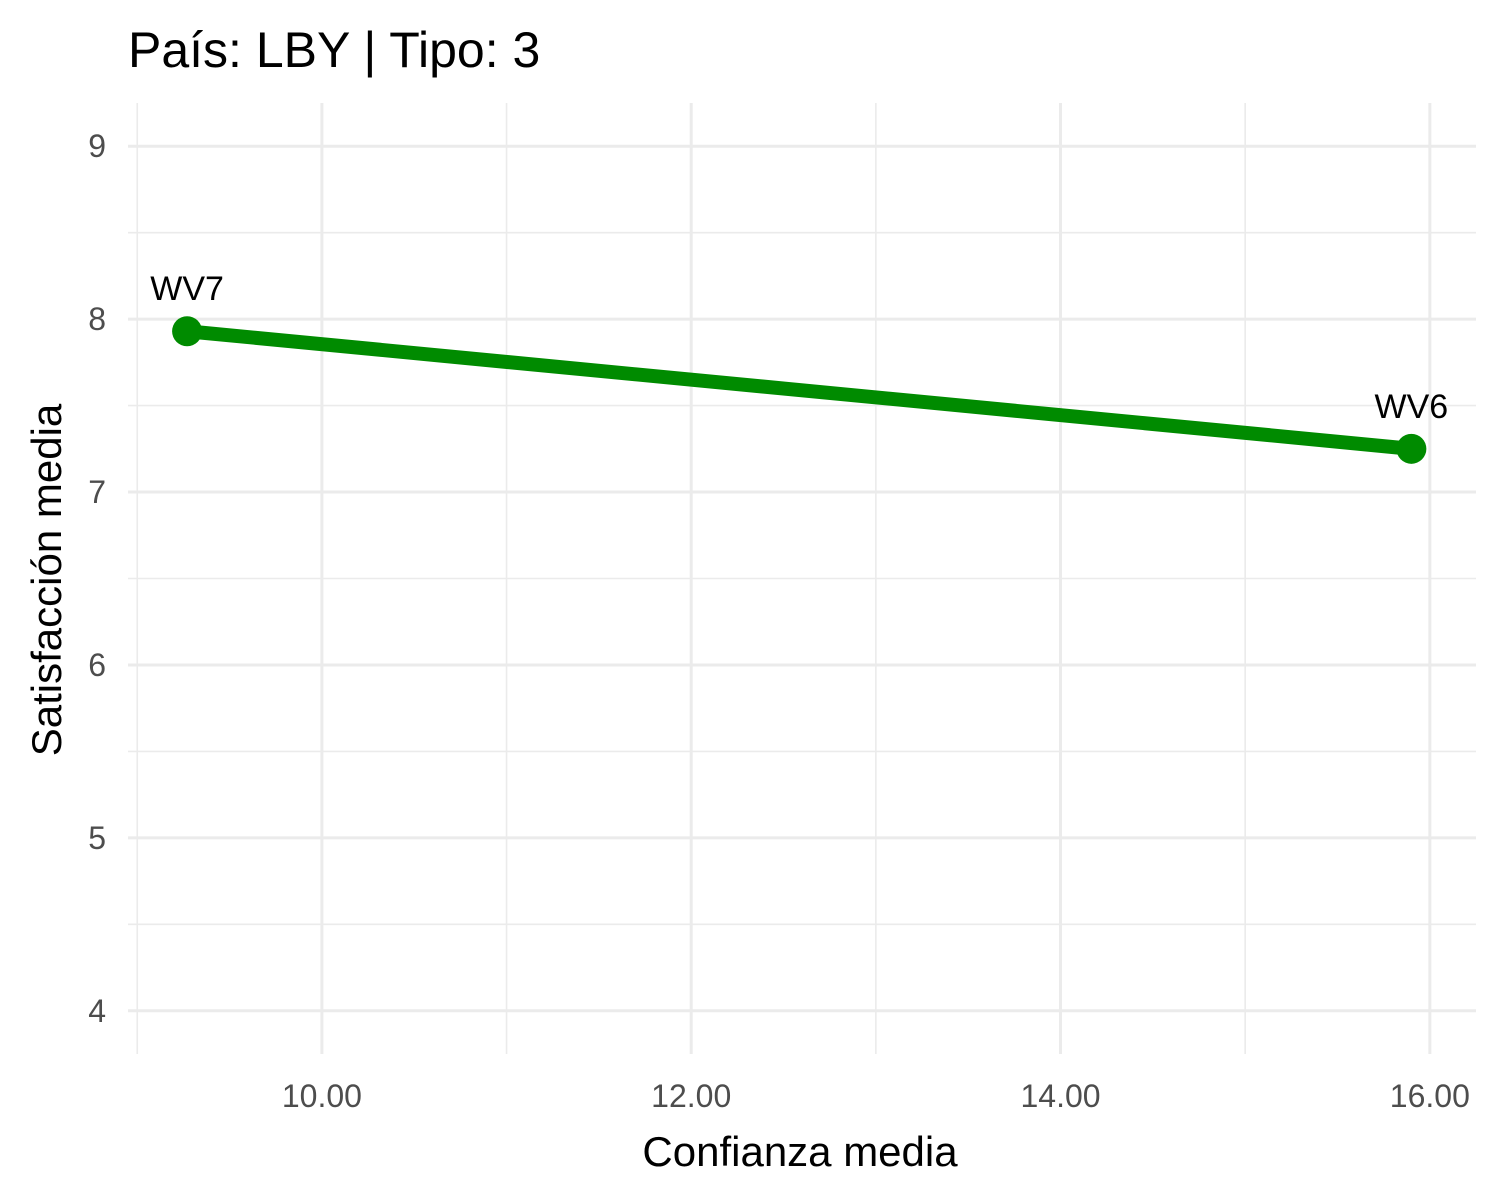  What do you see at coordinates (97, 665) in the screenshot?
I see `y-tick-label: 6` at bounding box center [97, 665].